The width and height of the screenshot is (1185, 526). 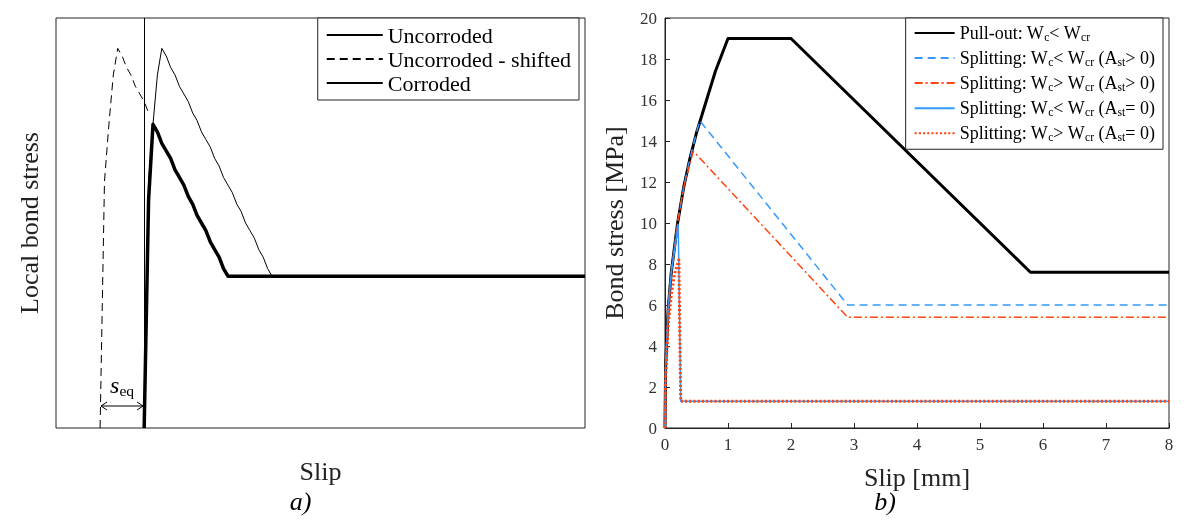 I want to click on x-axis-title: Slip, so click(x=320, y=471).